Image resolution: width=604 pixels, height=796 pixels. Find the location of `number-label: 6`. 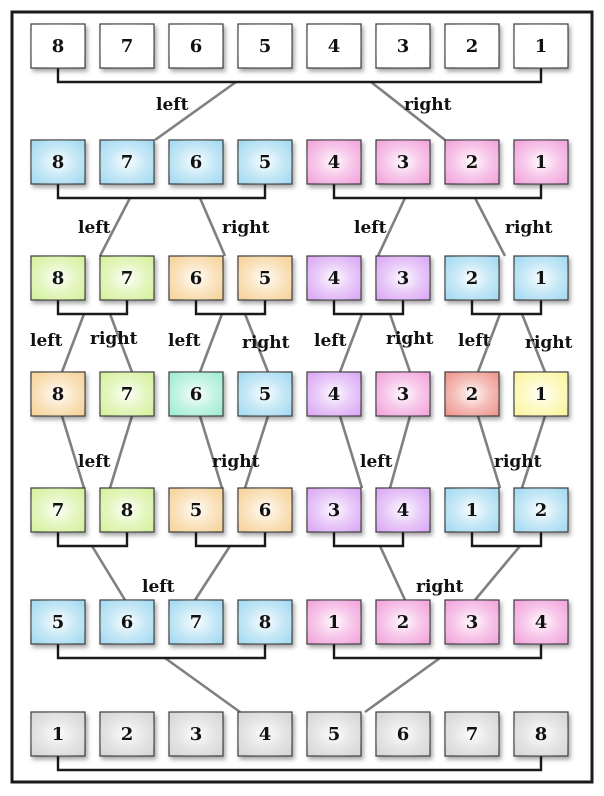

number-label: 6 is located at coordinates (265, 510).